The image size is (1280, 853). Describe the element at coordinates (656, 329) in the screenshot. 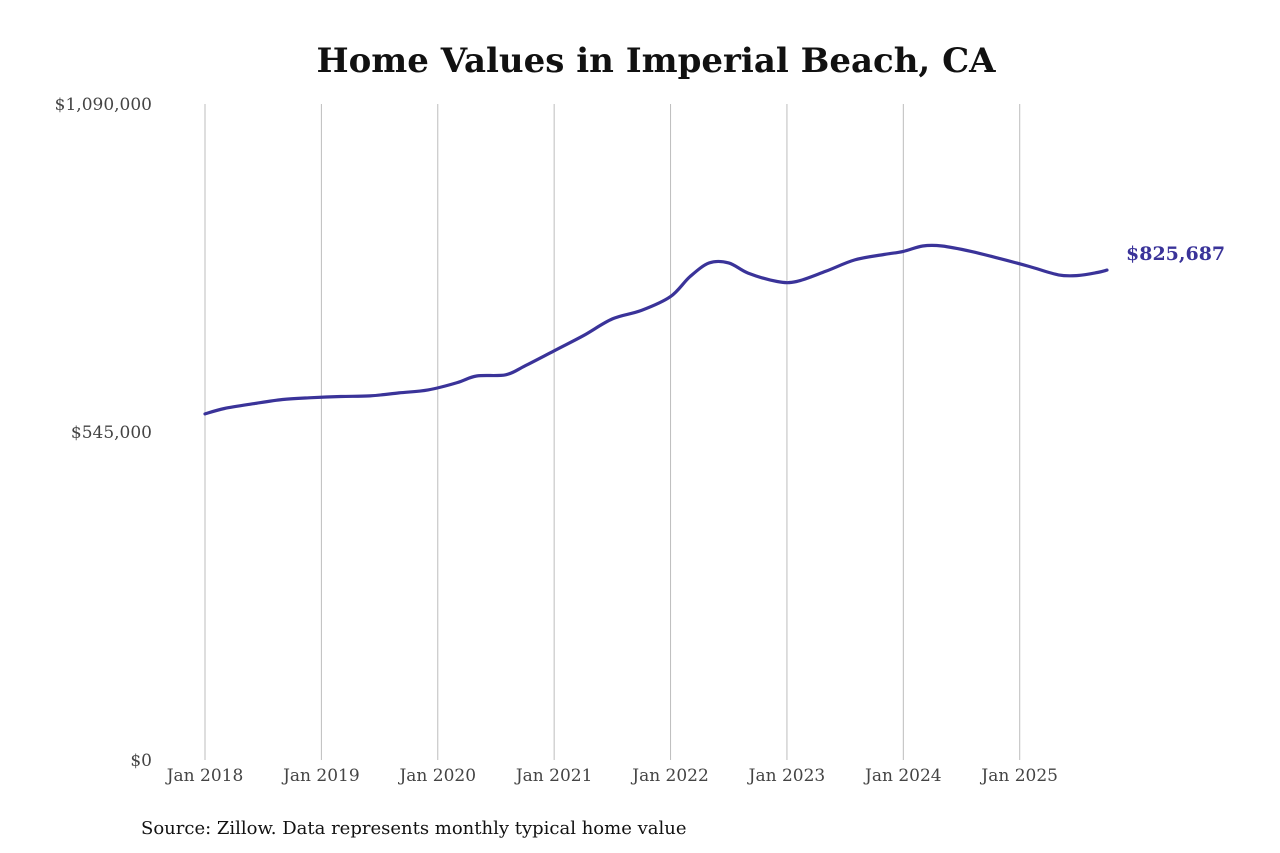

I see `series-line` at that location.